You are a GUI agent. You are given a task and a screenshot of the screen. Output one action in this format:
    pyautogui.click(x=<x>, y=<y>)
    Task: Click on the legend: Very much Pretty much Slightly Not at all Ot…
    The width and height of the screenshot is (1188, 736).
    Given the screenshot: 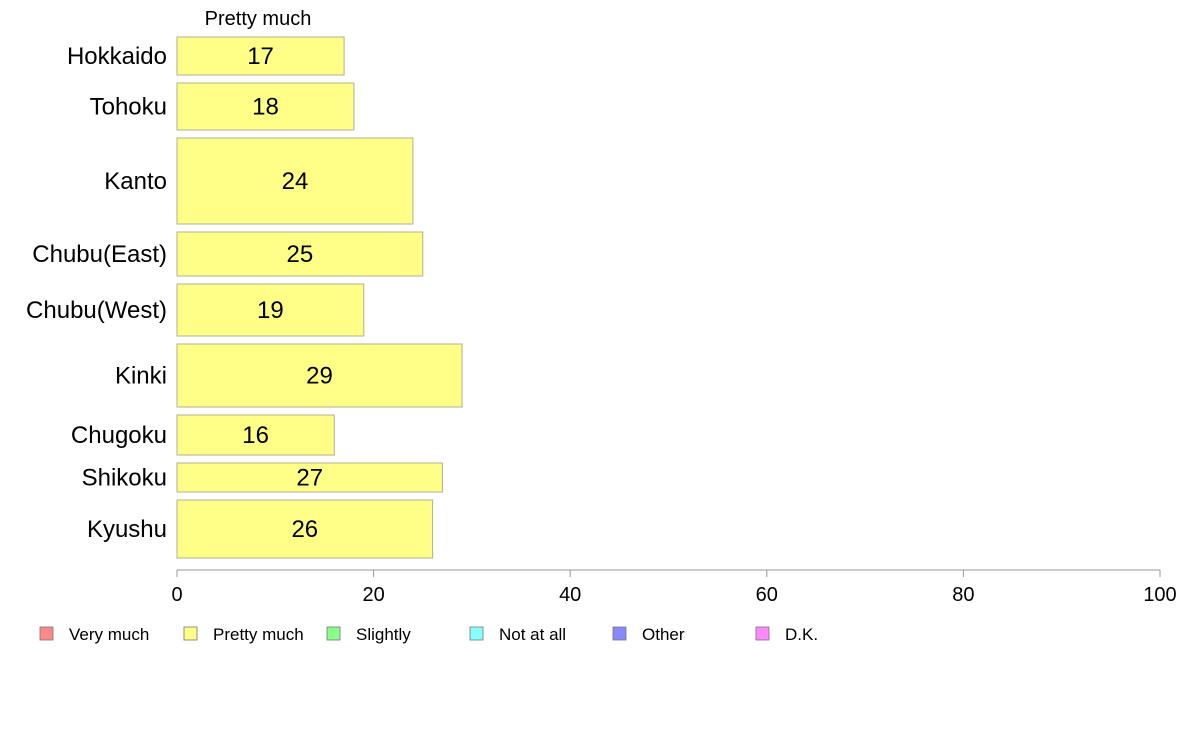 What is the action you would take?
    pyautogui.click(x=428, y=634)
    